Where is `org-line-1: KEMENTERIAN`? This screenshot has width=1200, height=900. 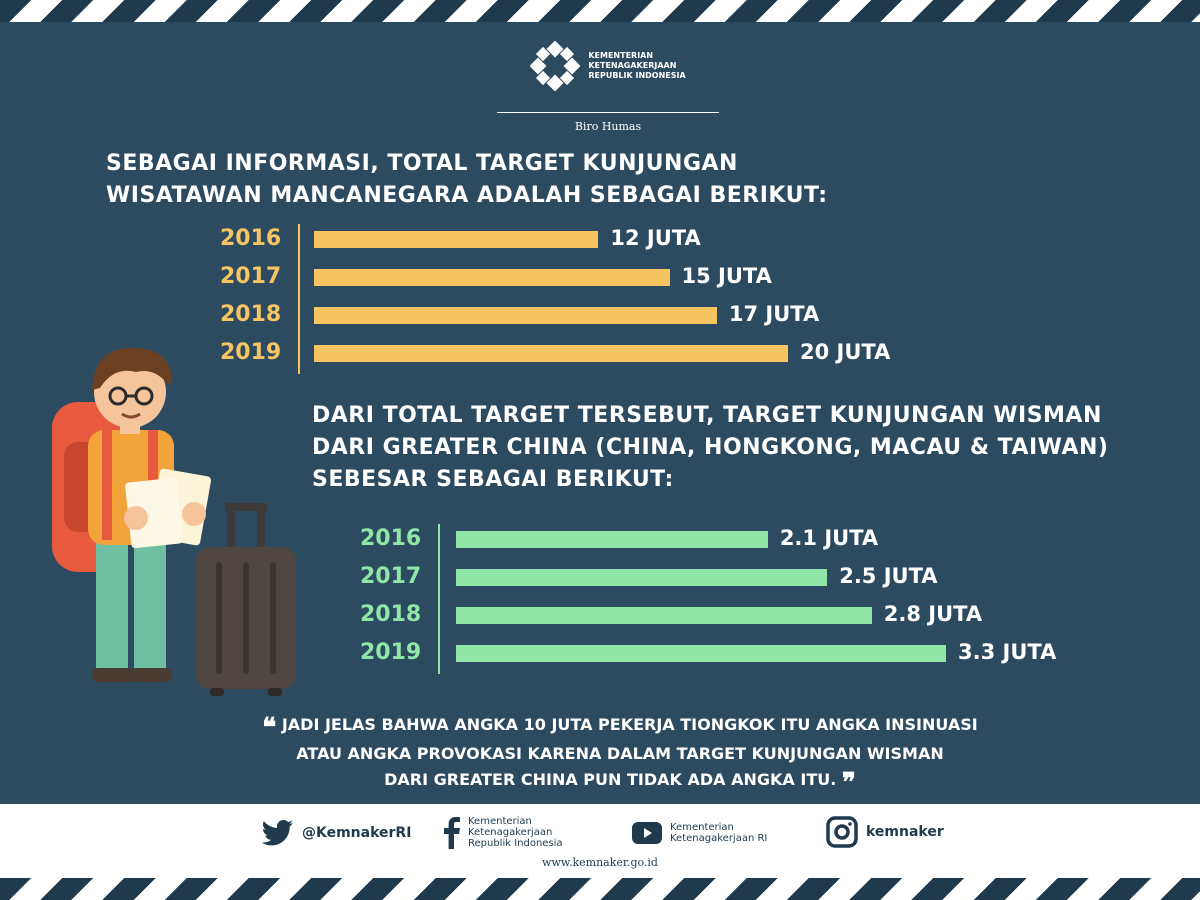 org-line-1: KEMENTERIAN is located at coordinates (621, 55).